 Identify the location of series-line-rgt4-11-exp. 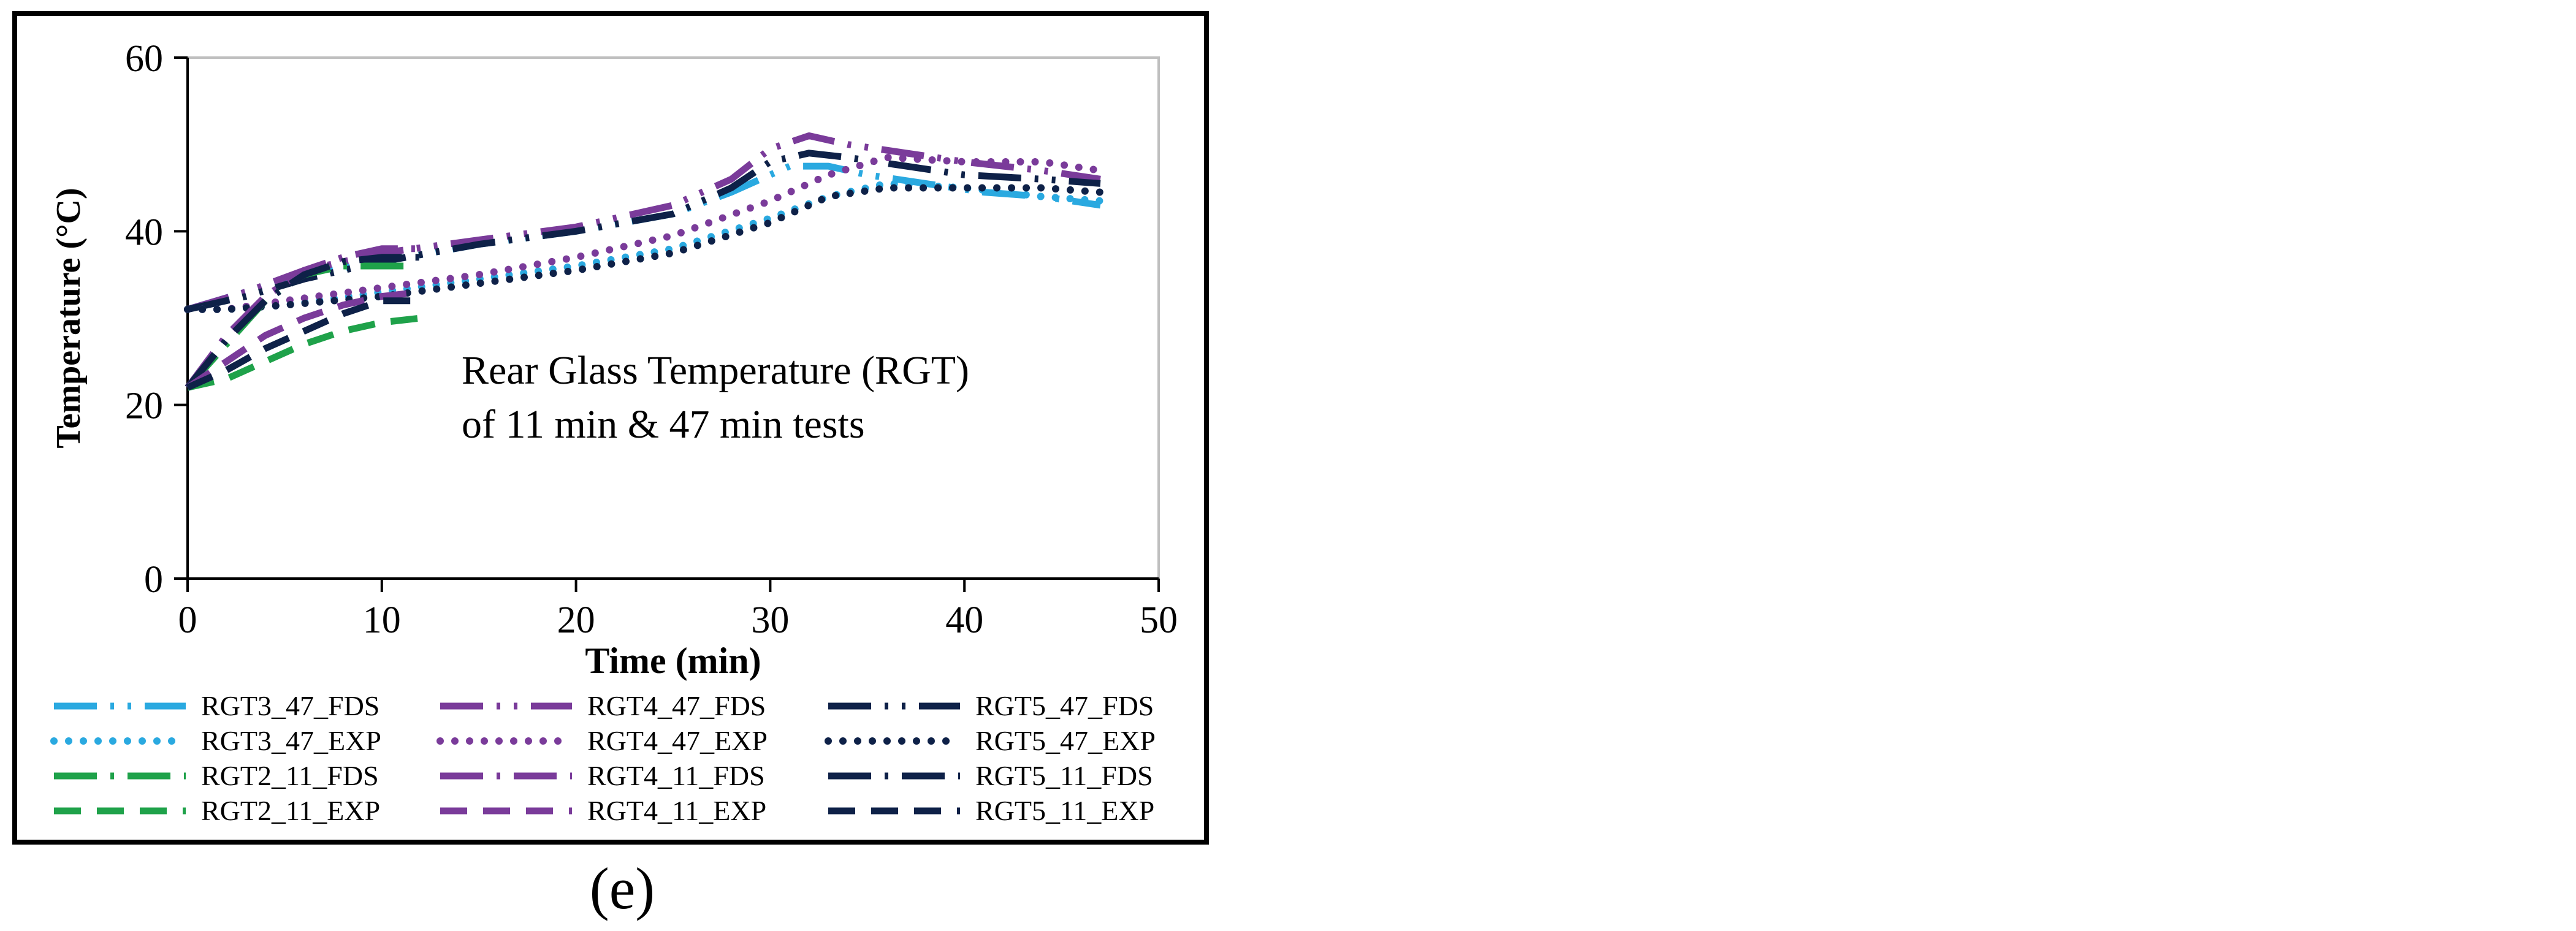
(303, 339).